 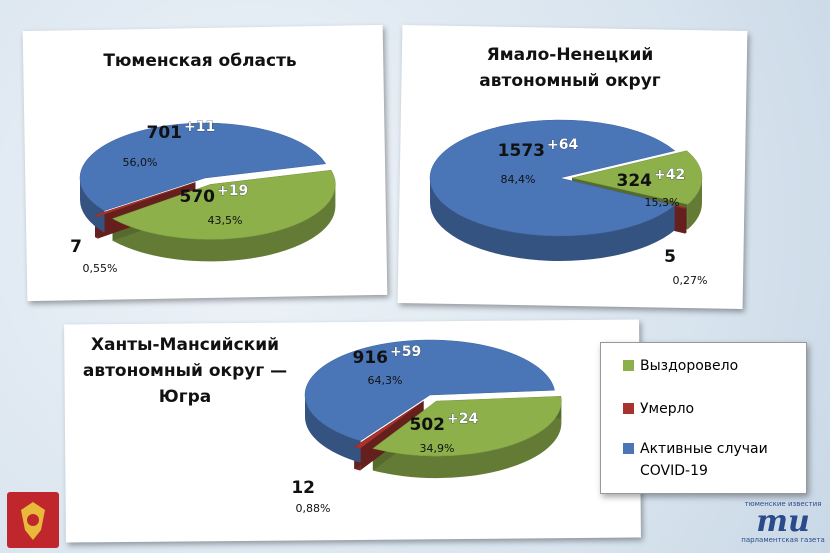 I want to click on increase-label: +64, so click(x=562, y=145).